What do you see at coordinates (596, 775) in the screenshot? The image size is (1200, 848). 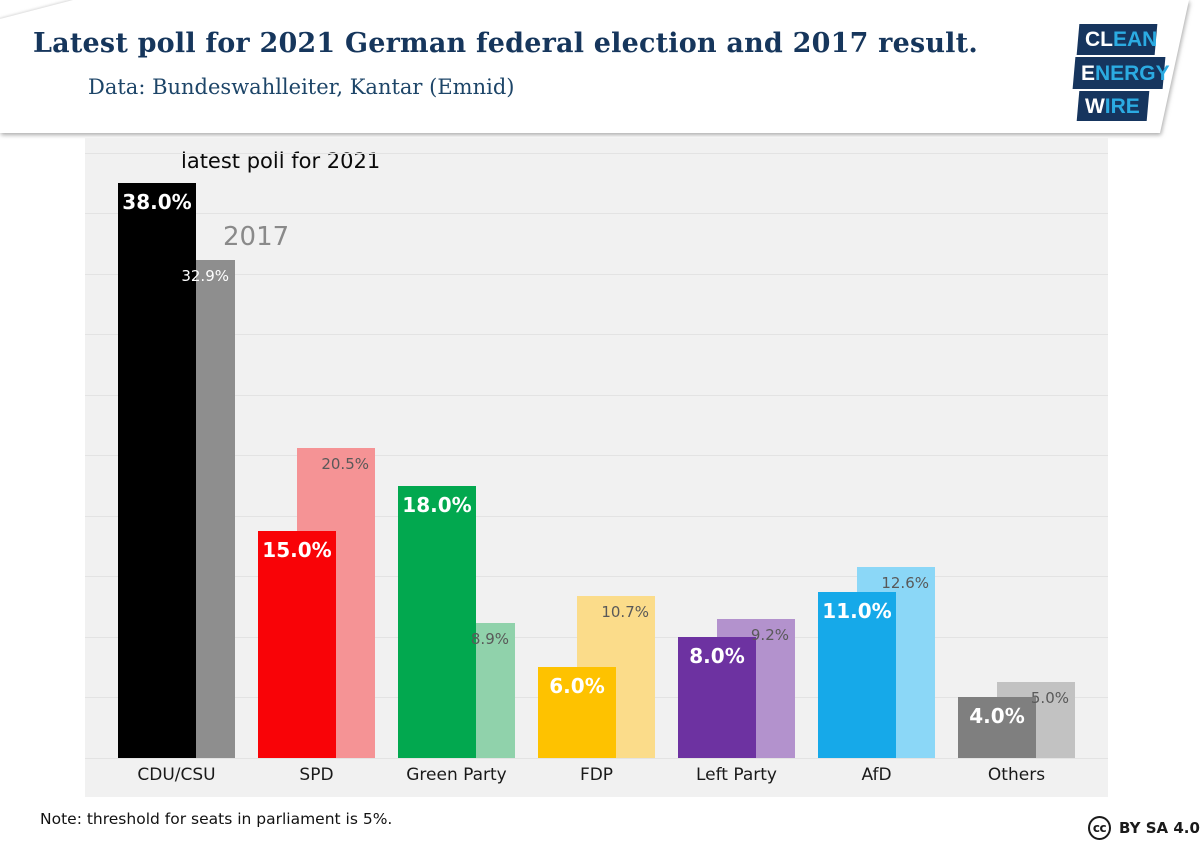 I see `axis-label-fdp: FDP` at bounding box center [596, 775].